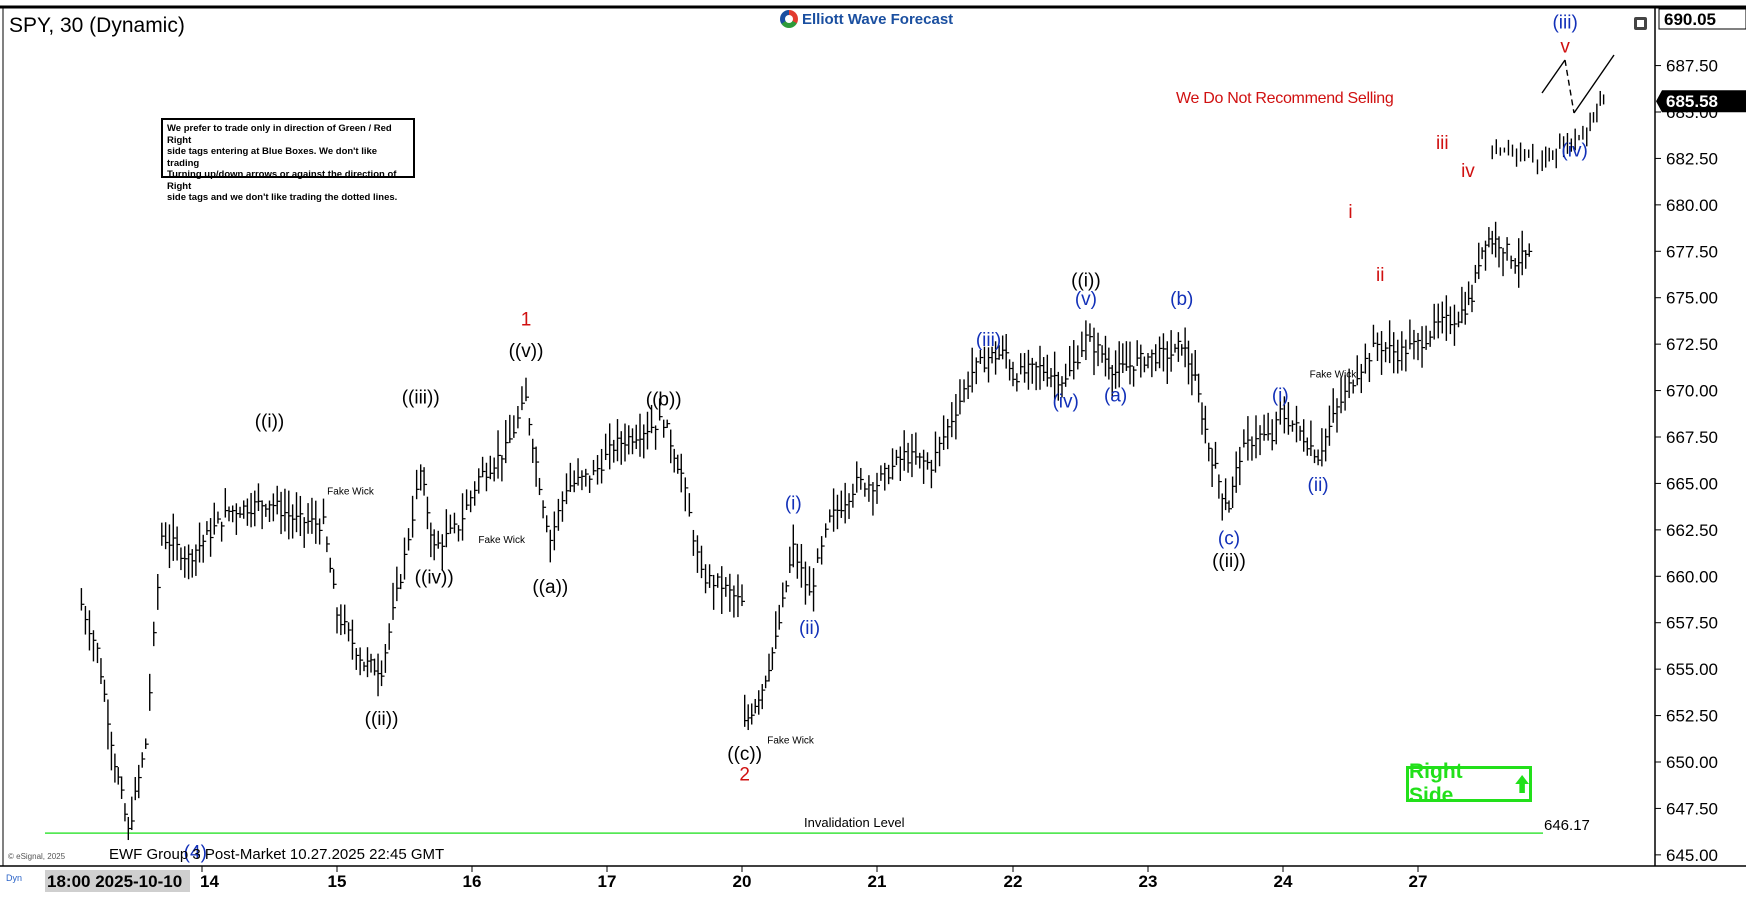  I want to click on brand-logo: Elliott Wave Forecast, so click(866, 19).